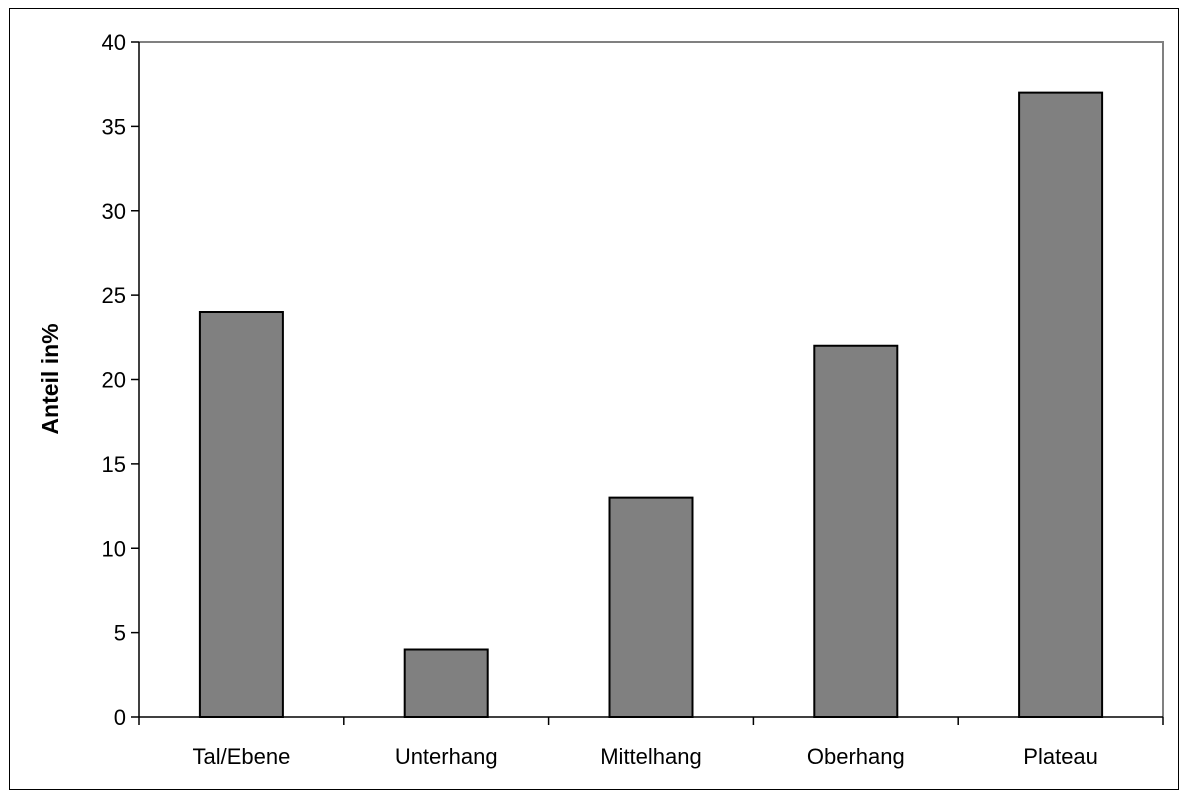 The width and height of the screenshot is (1189, 794). What do you see at coordinates (120, 633) in the screenshot?
I see `y-tick-label: 5` at bounding box center [120, 633].